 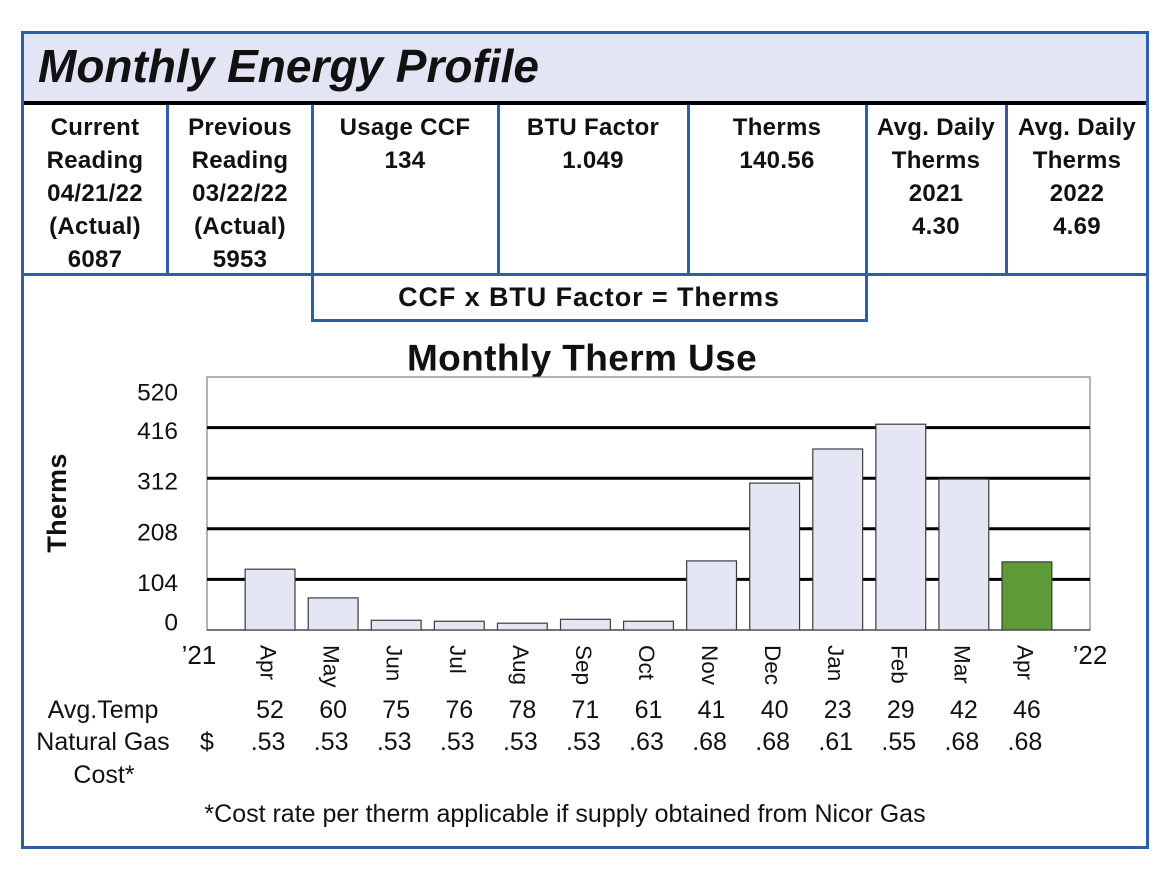 What do you see at coordinates (1027, 596) in the screenshot?
I see `bar-current-month` at bounding box center [1027, 596].